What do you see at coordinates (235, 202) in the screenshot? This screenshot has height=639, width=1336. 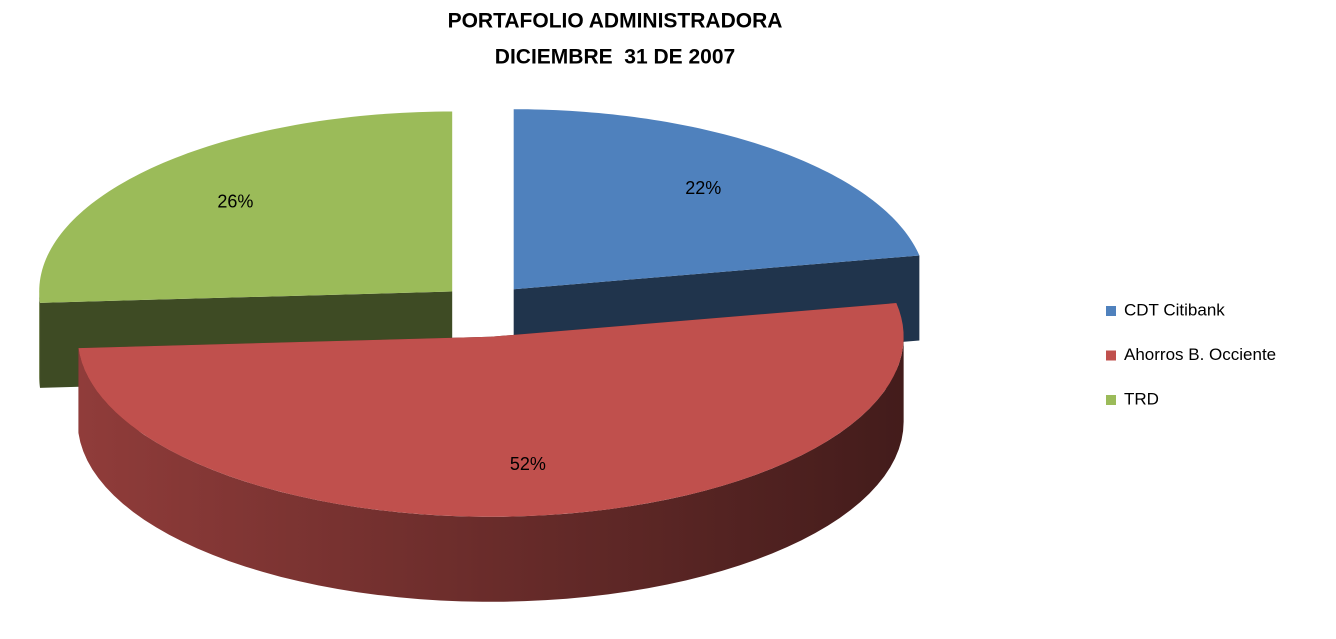 I see `data-label: 26%` at bounding box center [235, 202].